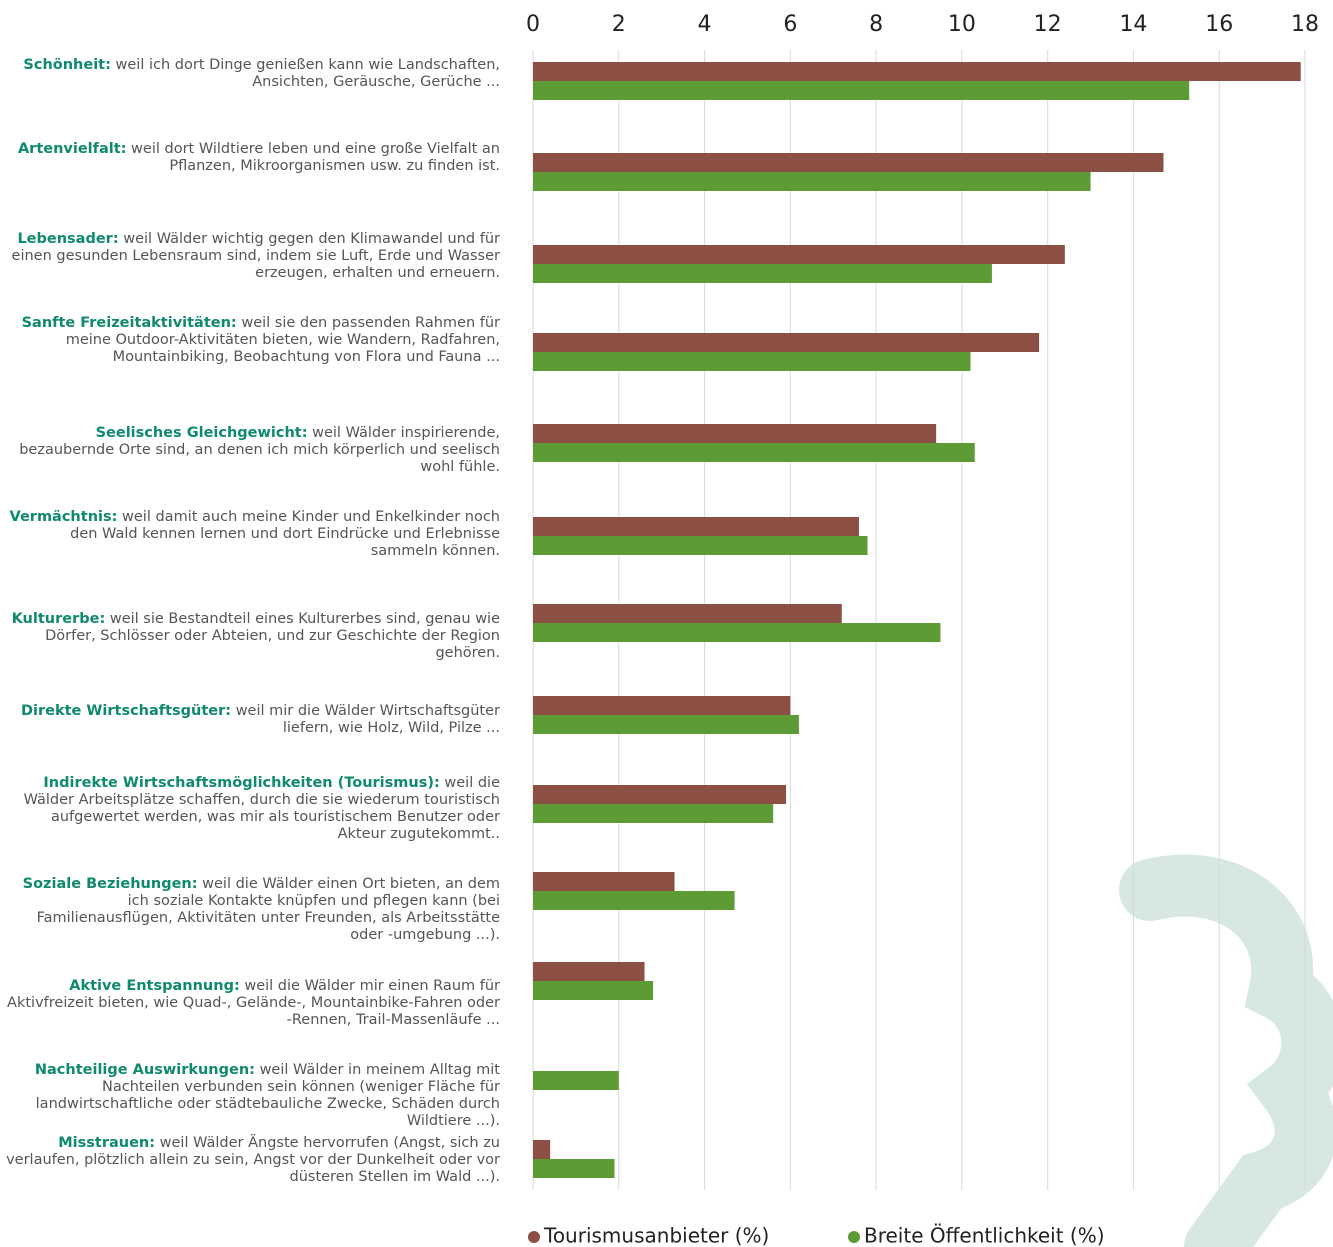  I want to click on x-tick-label: 8, so click(876, 24).